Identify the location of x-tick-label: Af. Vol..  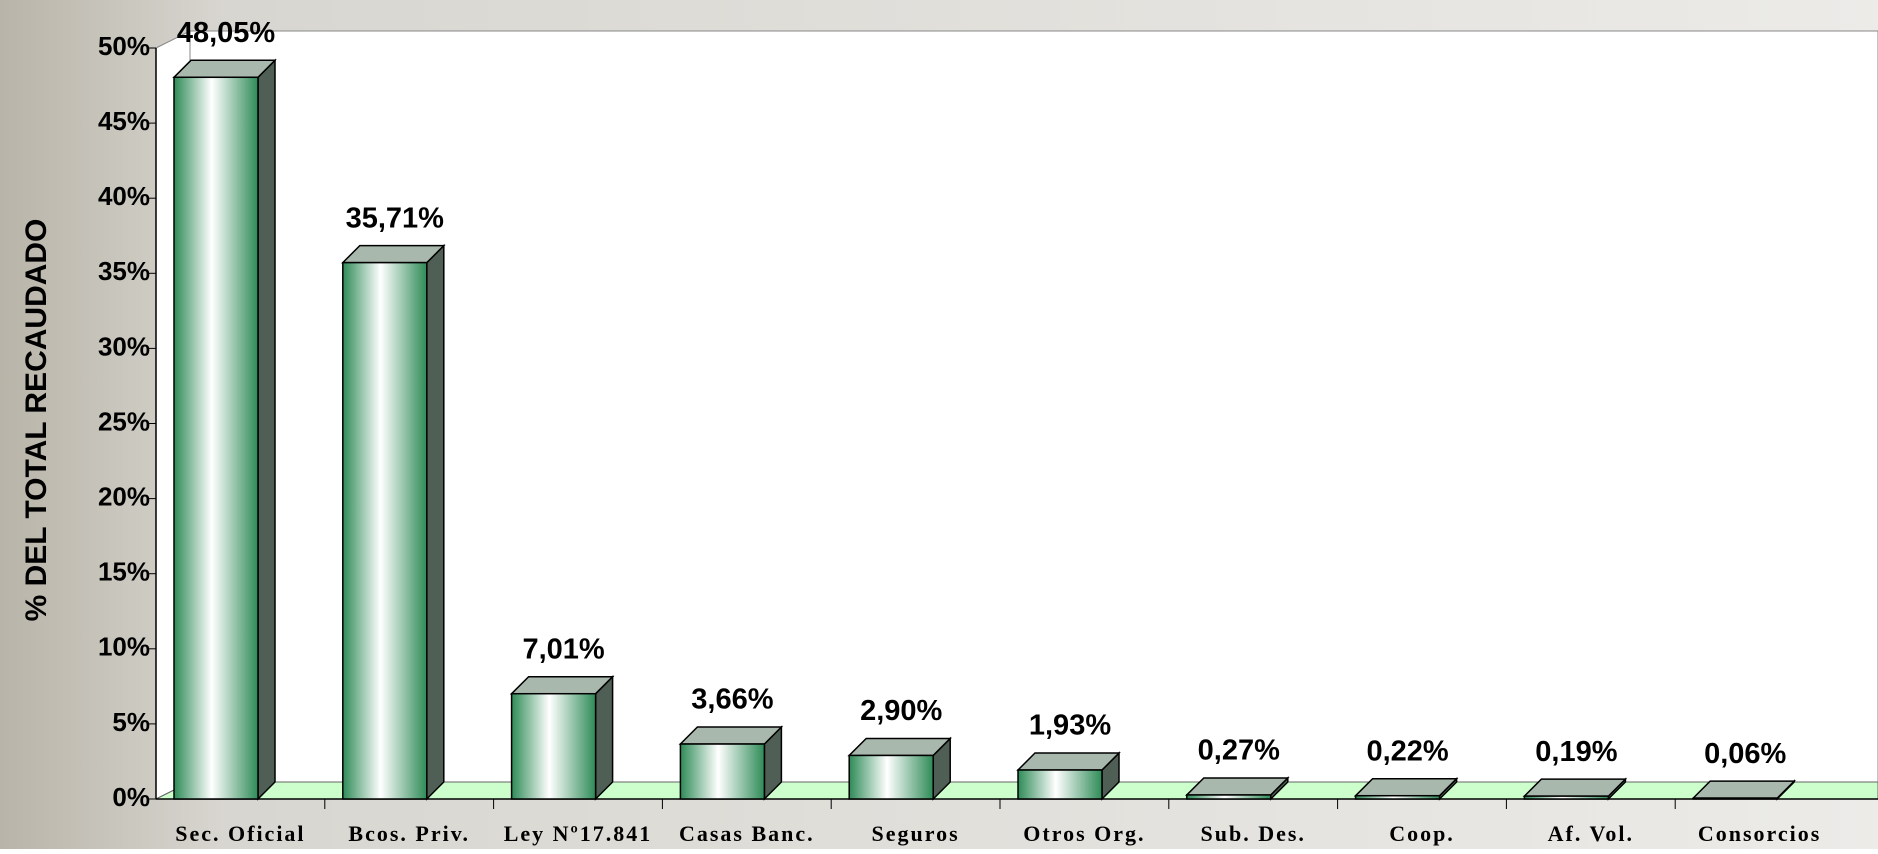
(1591, 833).